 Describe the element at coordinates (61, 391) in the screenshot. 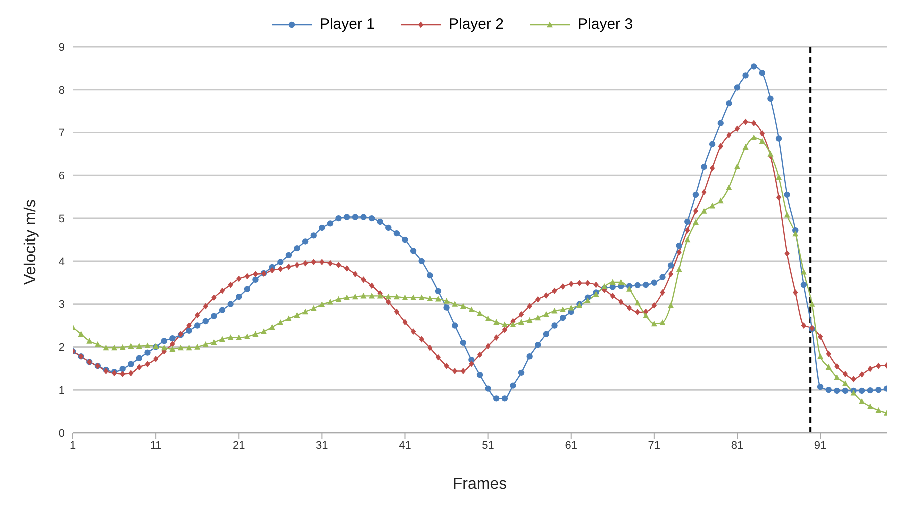

I see `y-tick-label: 1` at that location.